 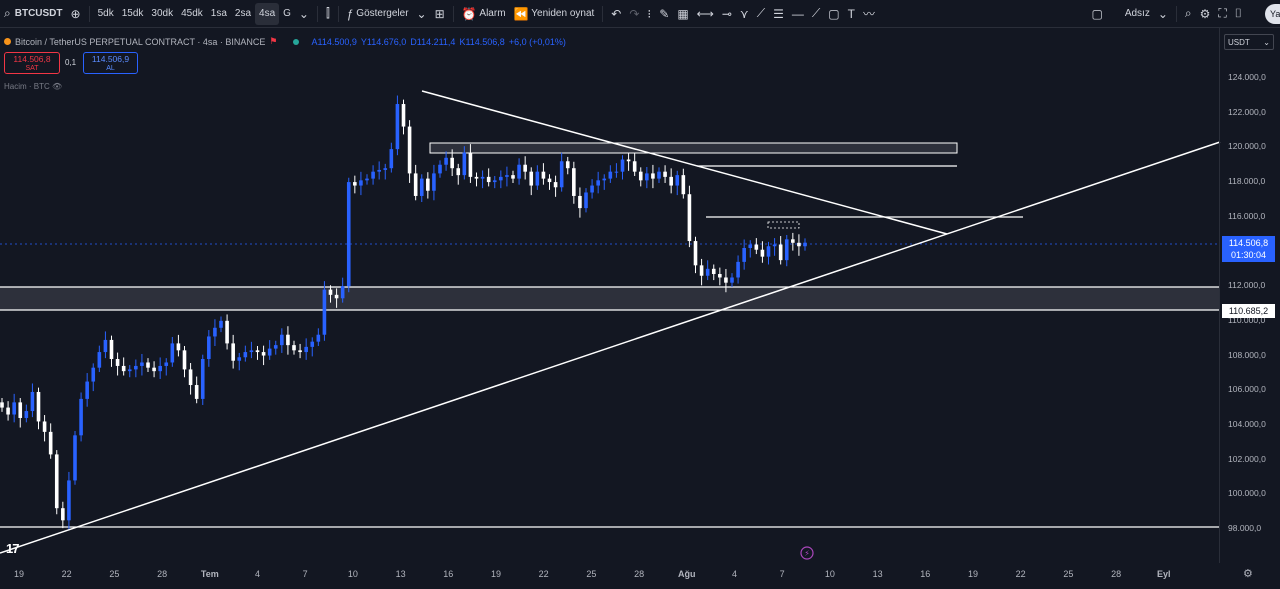 I want to click on axis-settings-icon: ⚙, so click(x=1248, y=574).